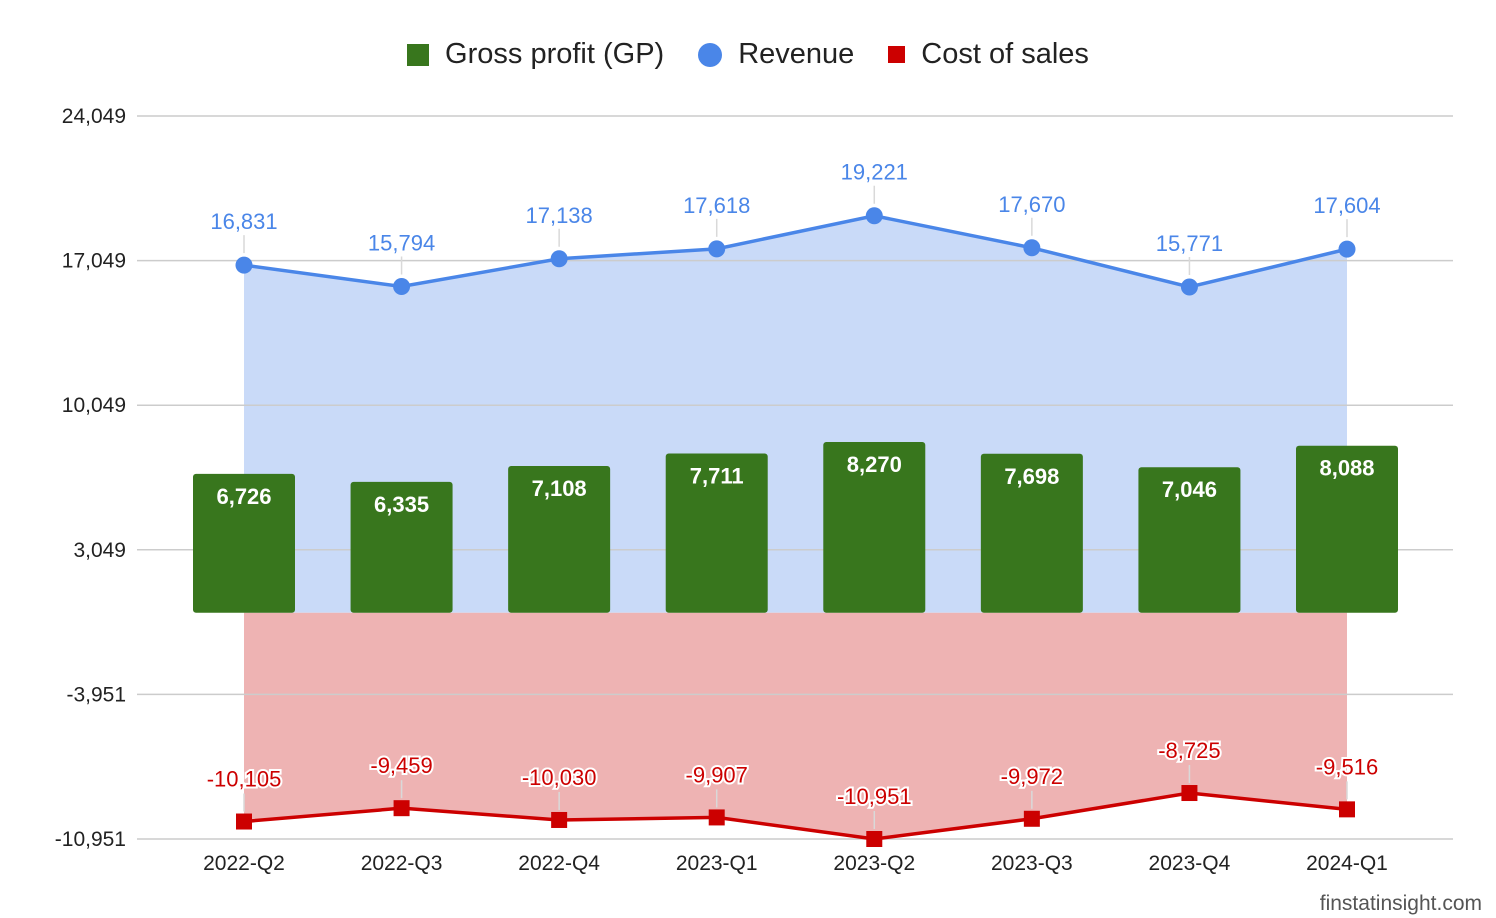 The width and height of the screenshot is (1496, 918). Describe the element at coordinates (874, 796) in the screenshot. I see `cost-data-label: -10,951` at that location.